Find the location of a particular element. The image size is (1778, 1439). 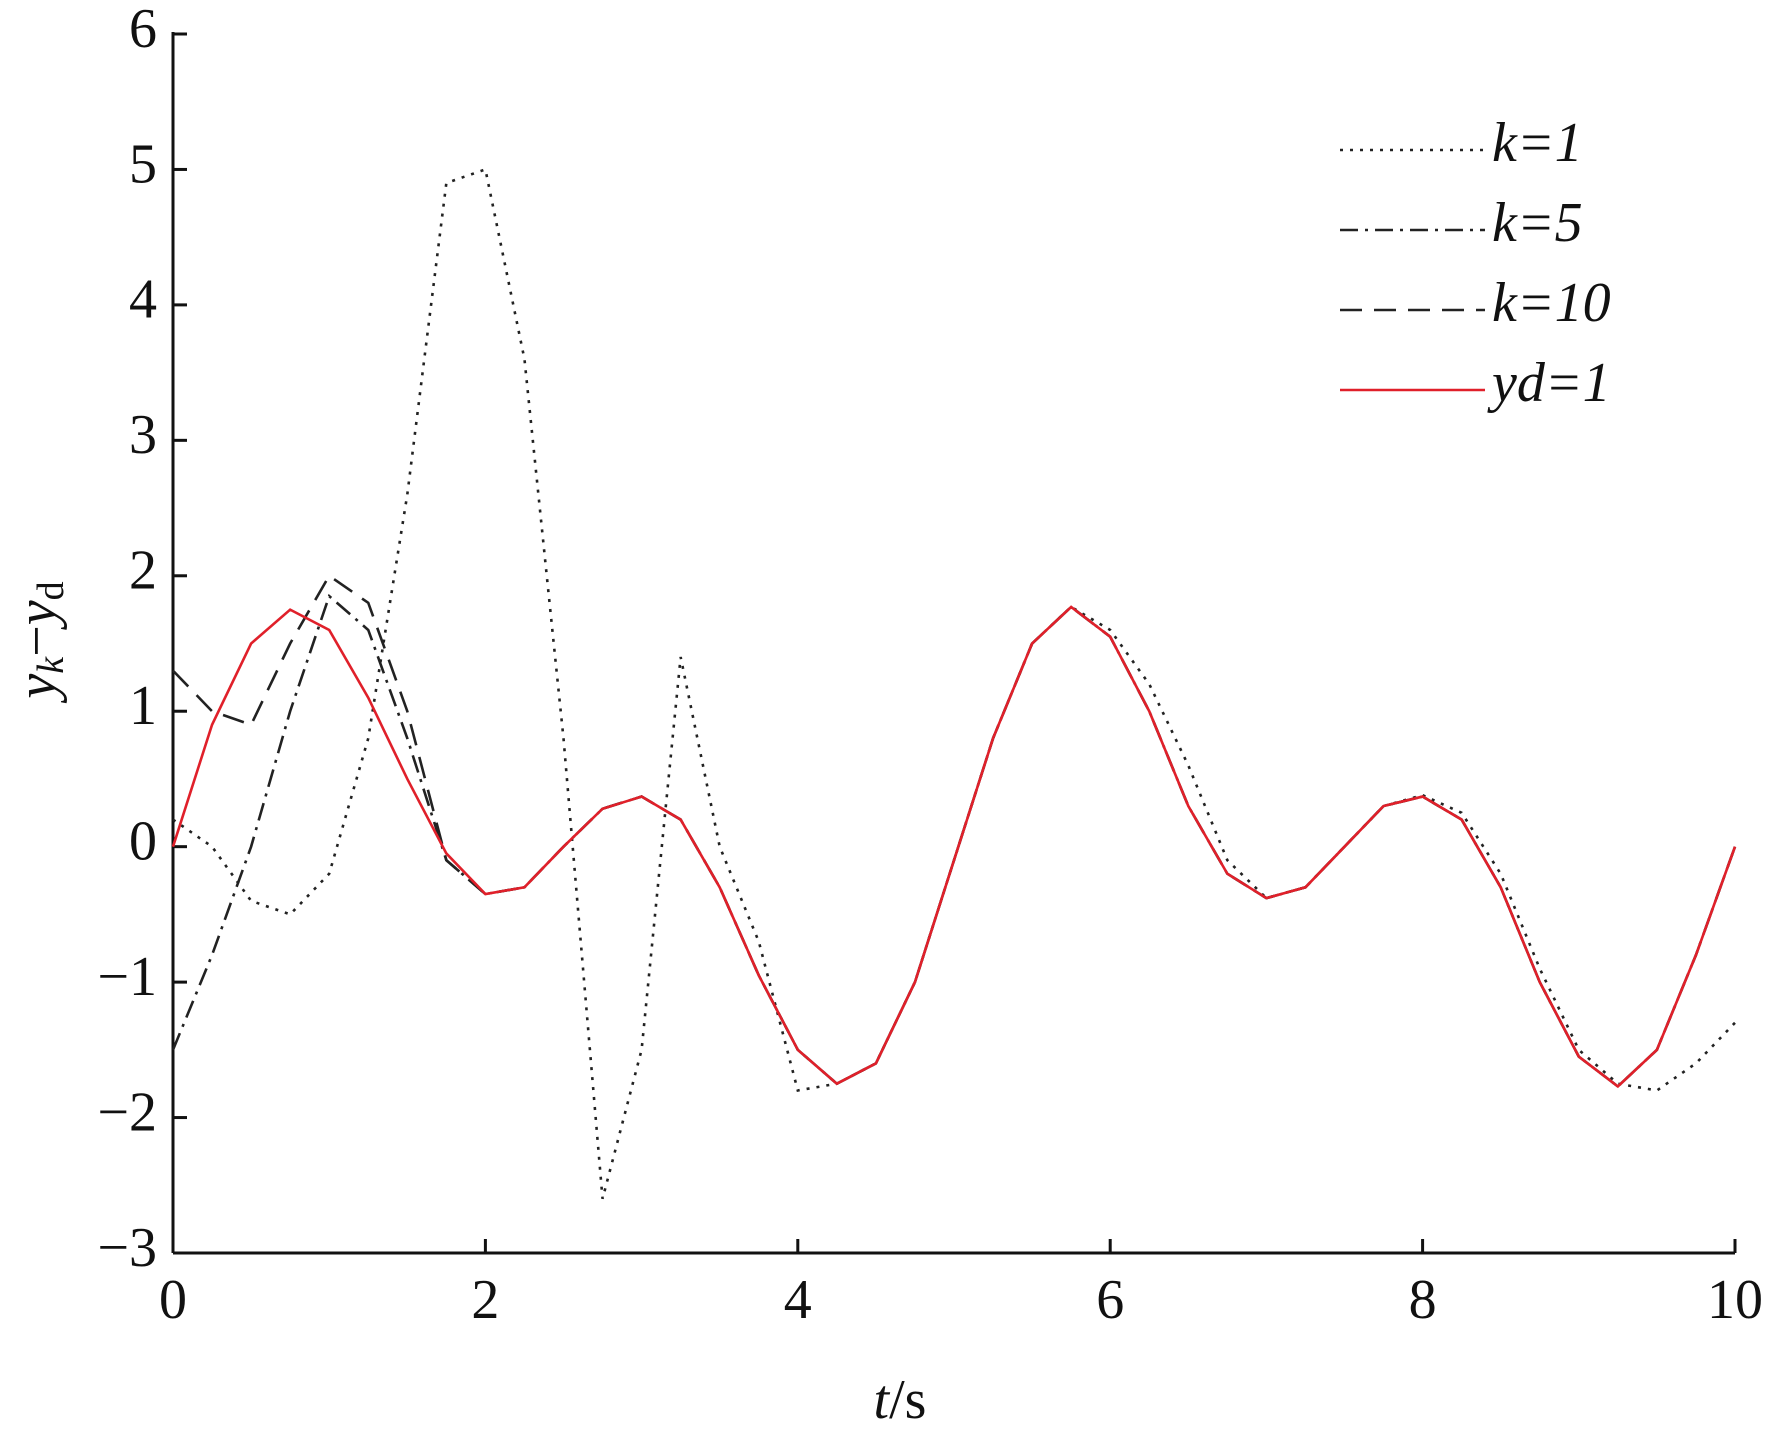

y-label-part: − is located at coordinates (37, 641).